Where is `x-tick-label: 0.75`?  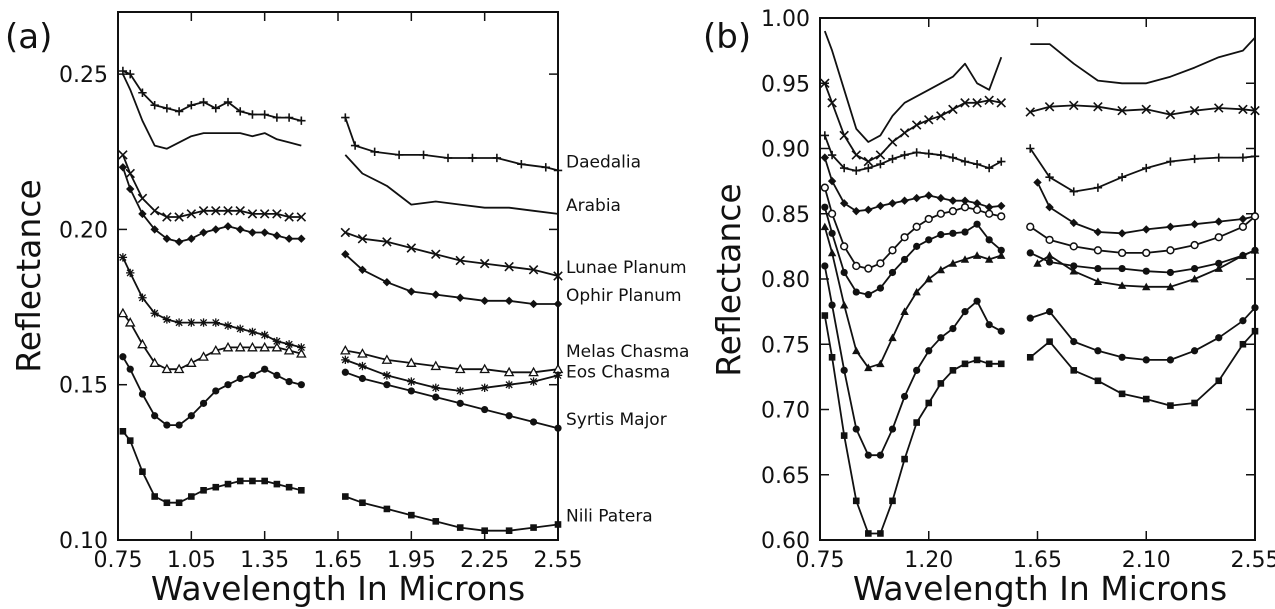 x-tick-label: 0.75 is located at coordinates (118, 560).